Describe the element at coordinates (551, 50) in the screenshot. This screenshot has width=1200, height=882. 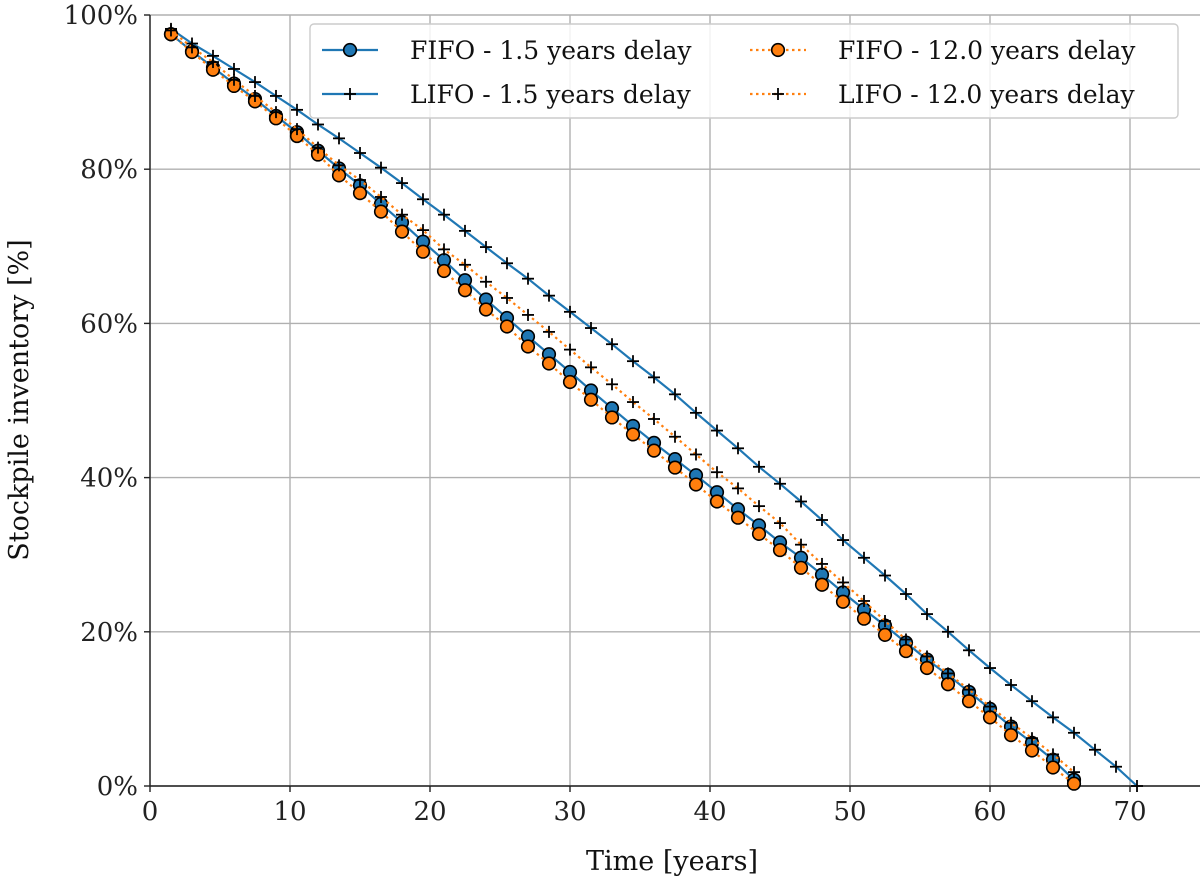
I see `legend-label: FIFO - 1.5 years delay` at that location.